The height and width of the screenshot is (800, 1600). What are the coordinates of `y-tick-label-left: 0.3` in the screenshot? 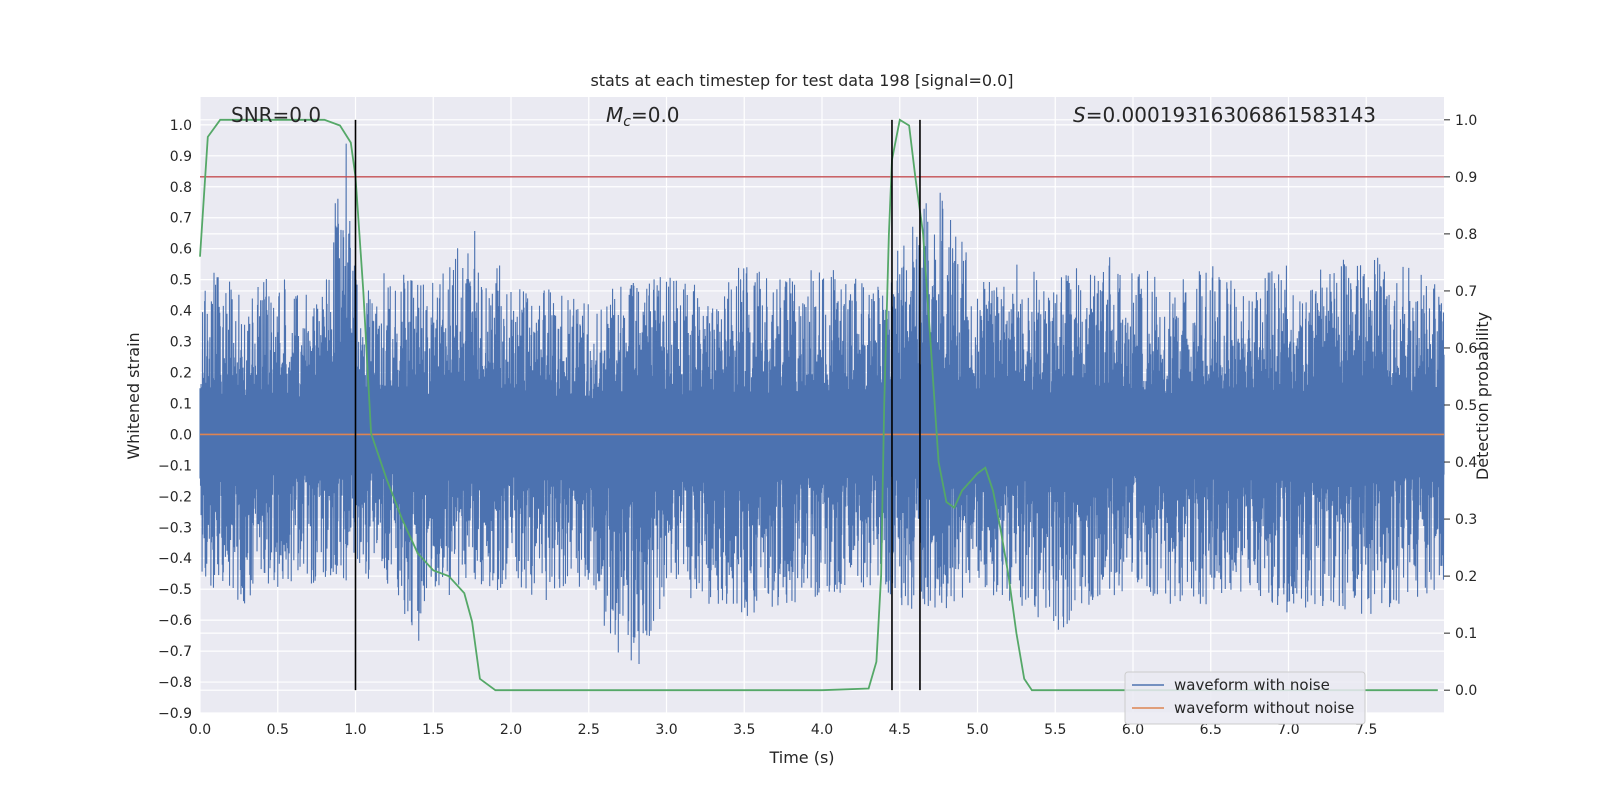 It's located at (181, 343).